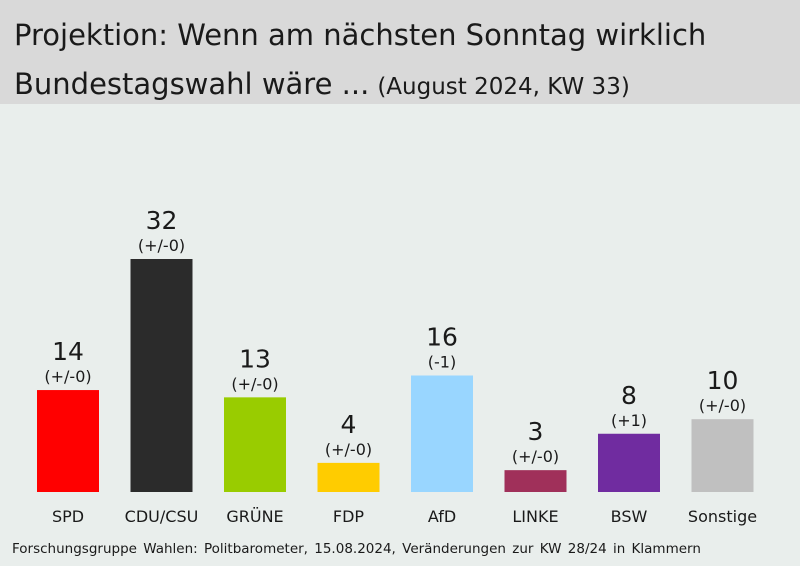 The image size is (800, 566). I want to click on value-label-spd: 14, so click(68, 351).